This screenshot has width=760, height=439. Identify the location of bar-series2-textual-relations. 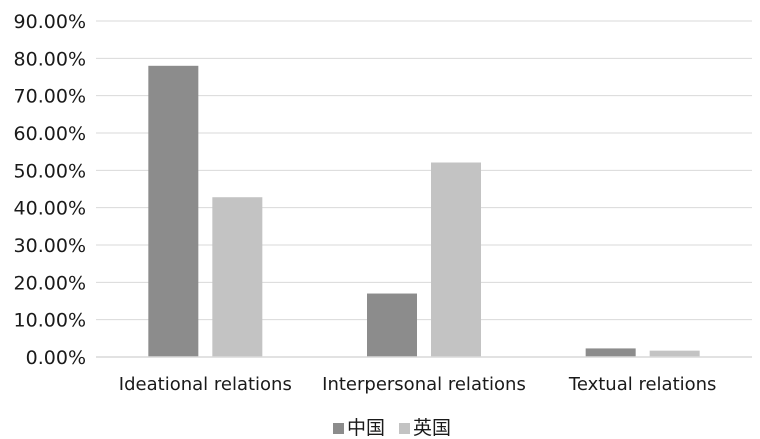
(674, 353).